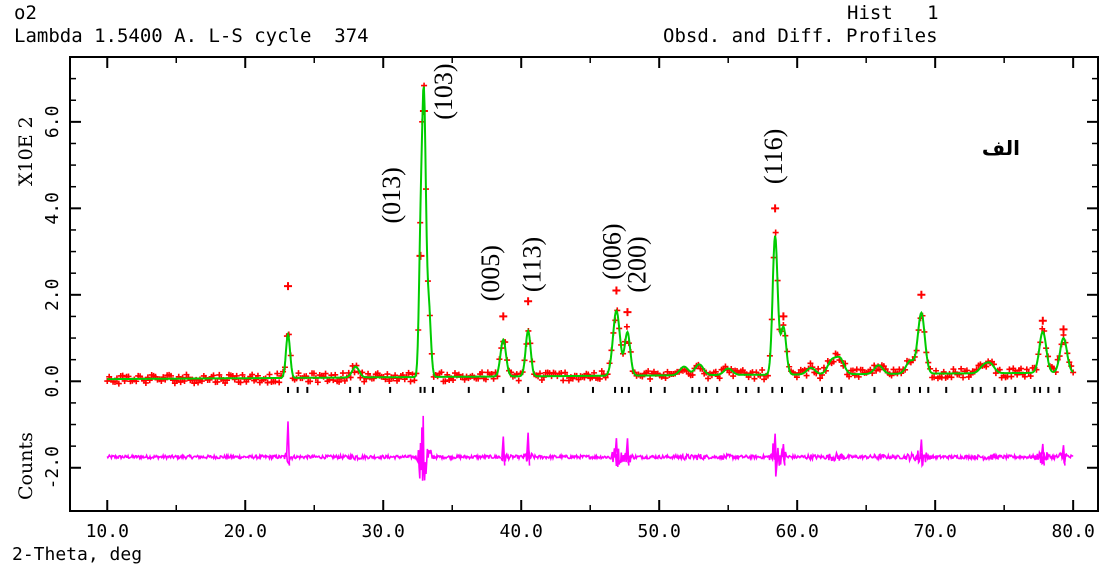 Image resolution: width=1102 pixels, height=569 pixels. I want to click on peak-label: (006), so click(612, 251).